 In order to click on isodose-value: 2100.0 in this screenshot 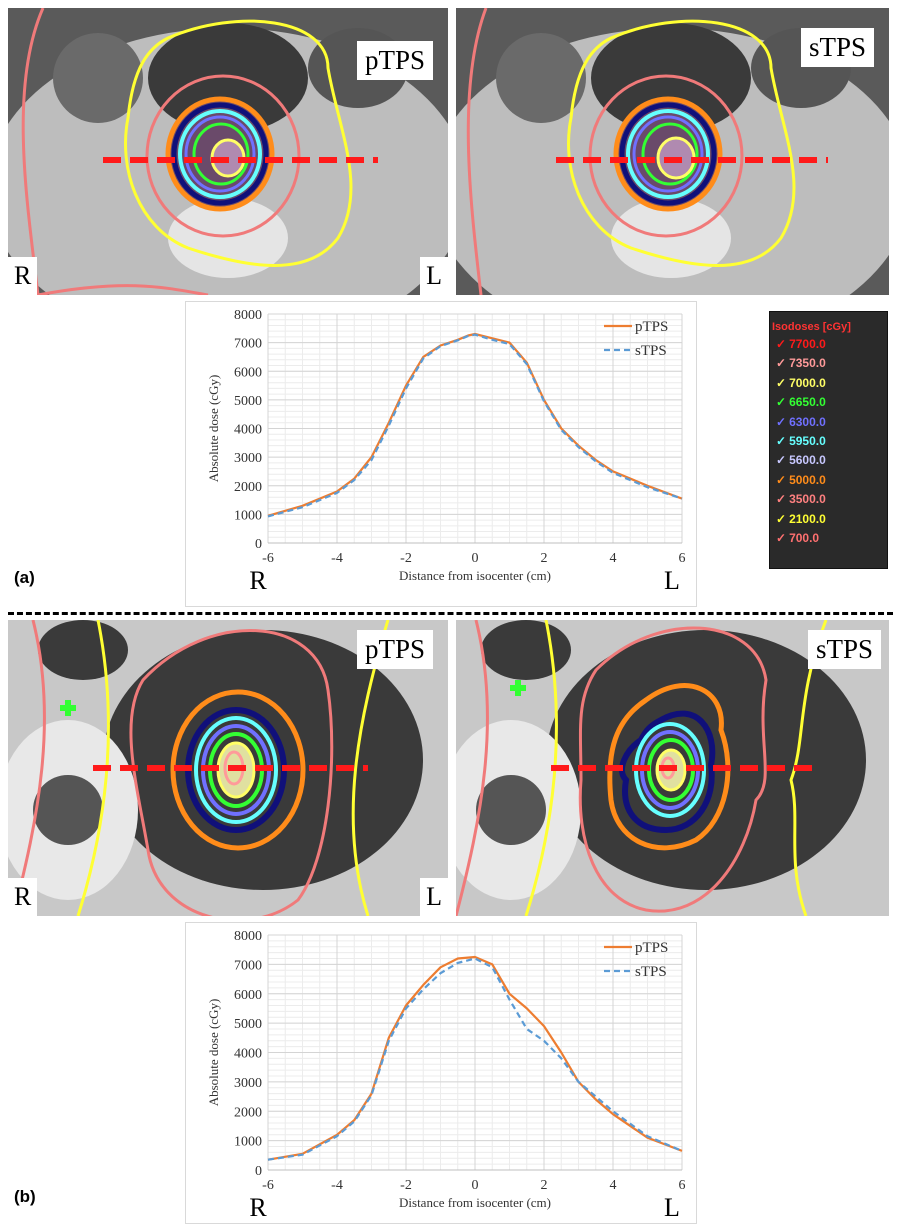, I will do `click(807, 518)`.